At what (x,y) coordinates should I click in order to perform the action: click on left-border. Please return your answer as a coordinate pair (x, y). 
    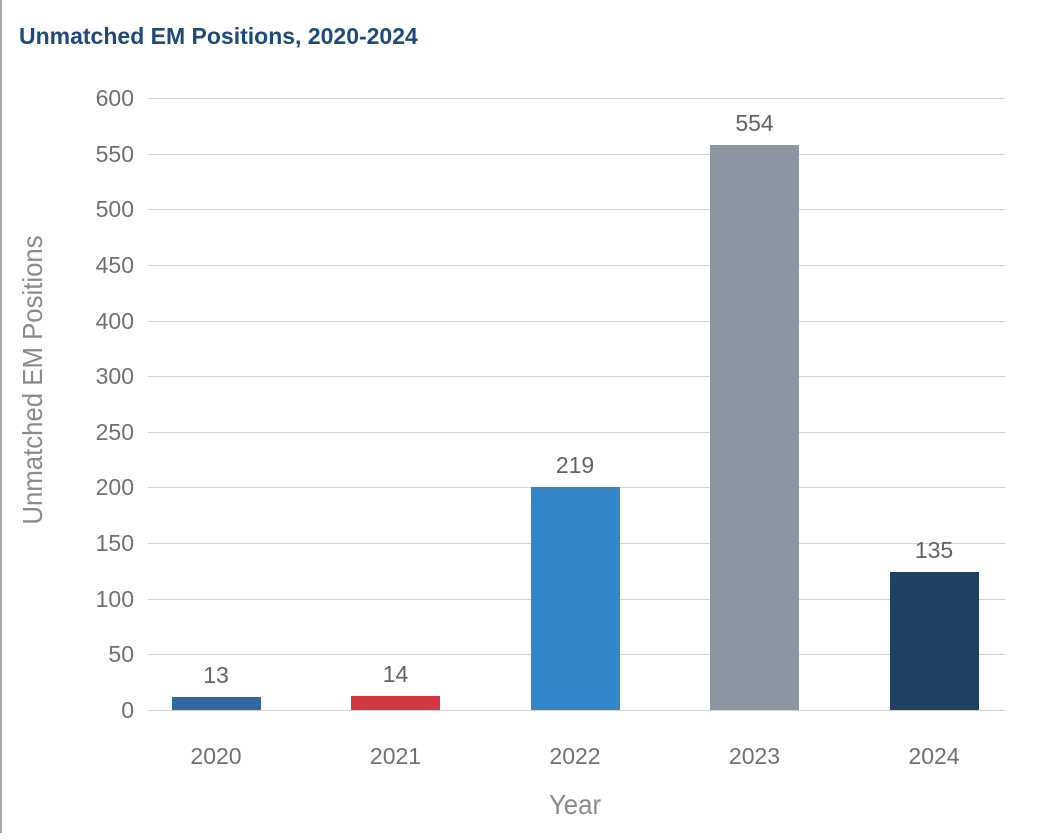
    Looking at the image, I should click on (1, 416).